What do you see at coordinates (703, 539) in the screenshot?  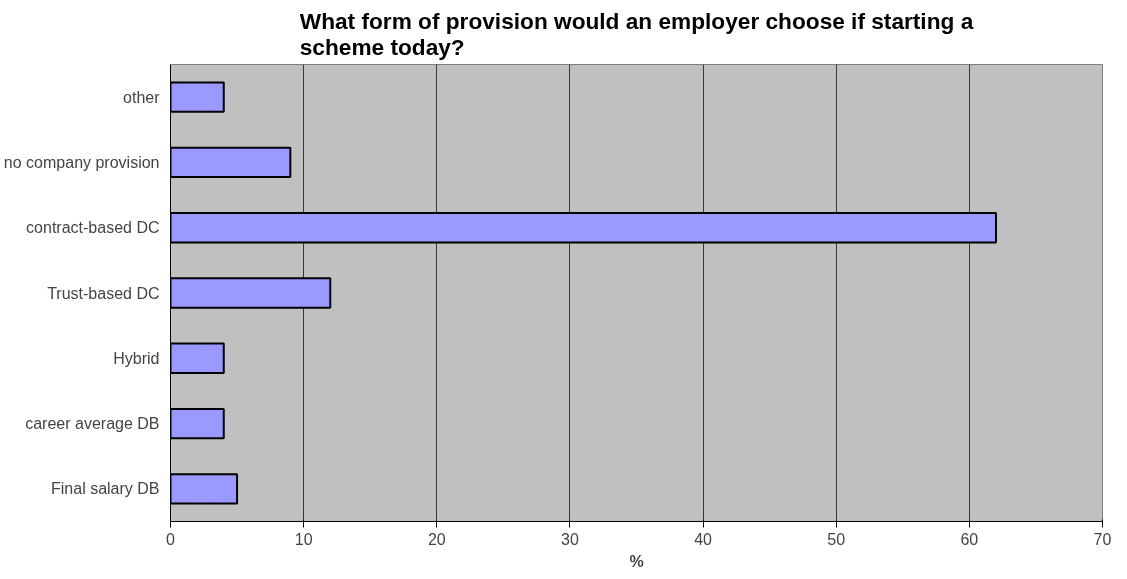 I see `x-tick-label: 40` at bounding box center [703, 539].